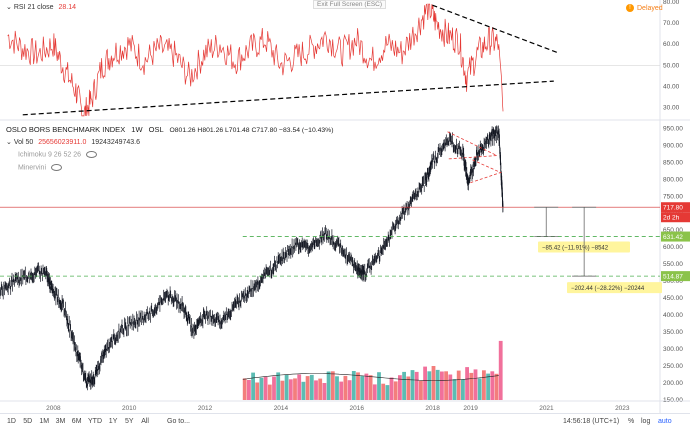 The height and width of the screenshot is (432, 690). I want to click on bar-countdown-badge-bg, so click(675, 217).